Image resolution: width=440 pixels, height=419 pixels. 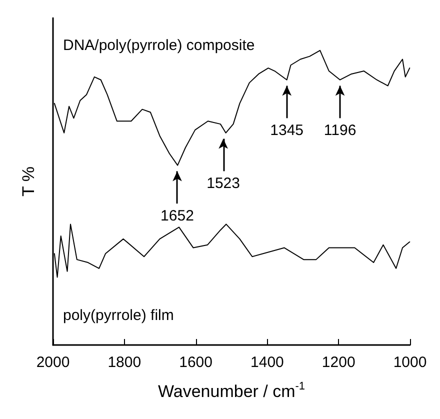 I want to click on x-tick-label: 1600, so click(x=195, y=362).